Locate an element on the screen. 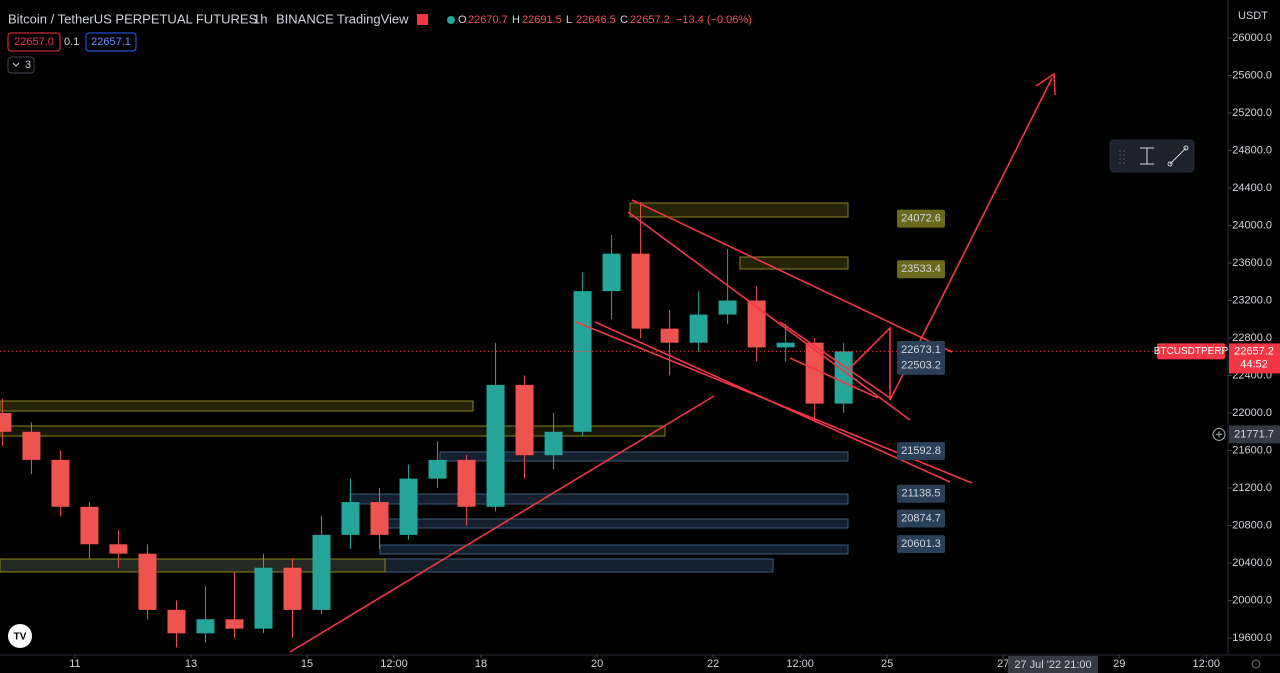 This screenshot has width=1280, height=673. level-label: 23533.4 is located at coordinates (921, 269).